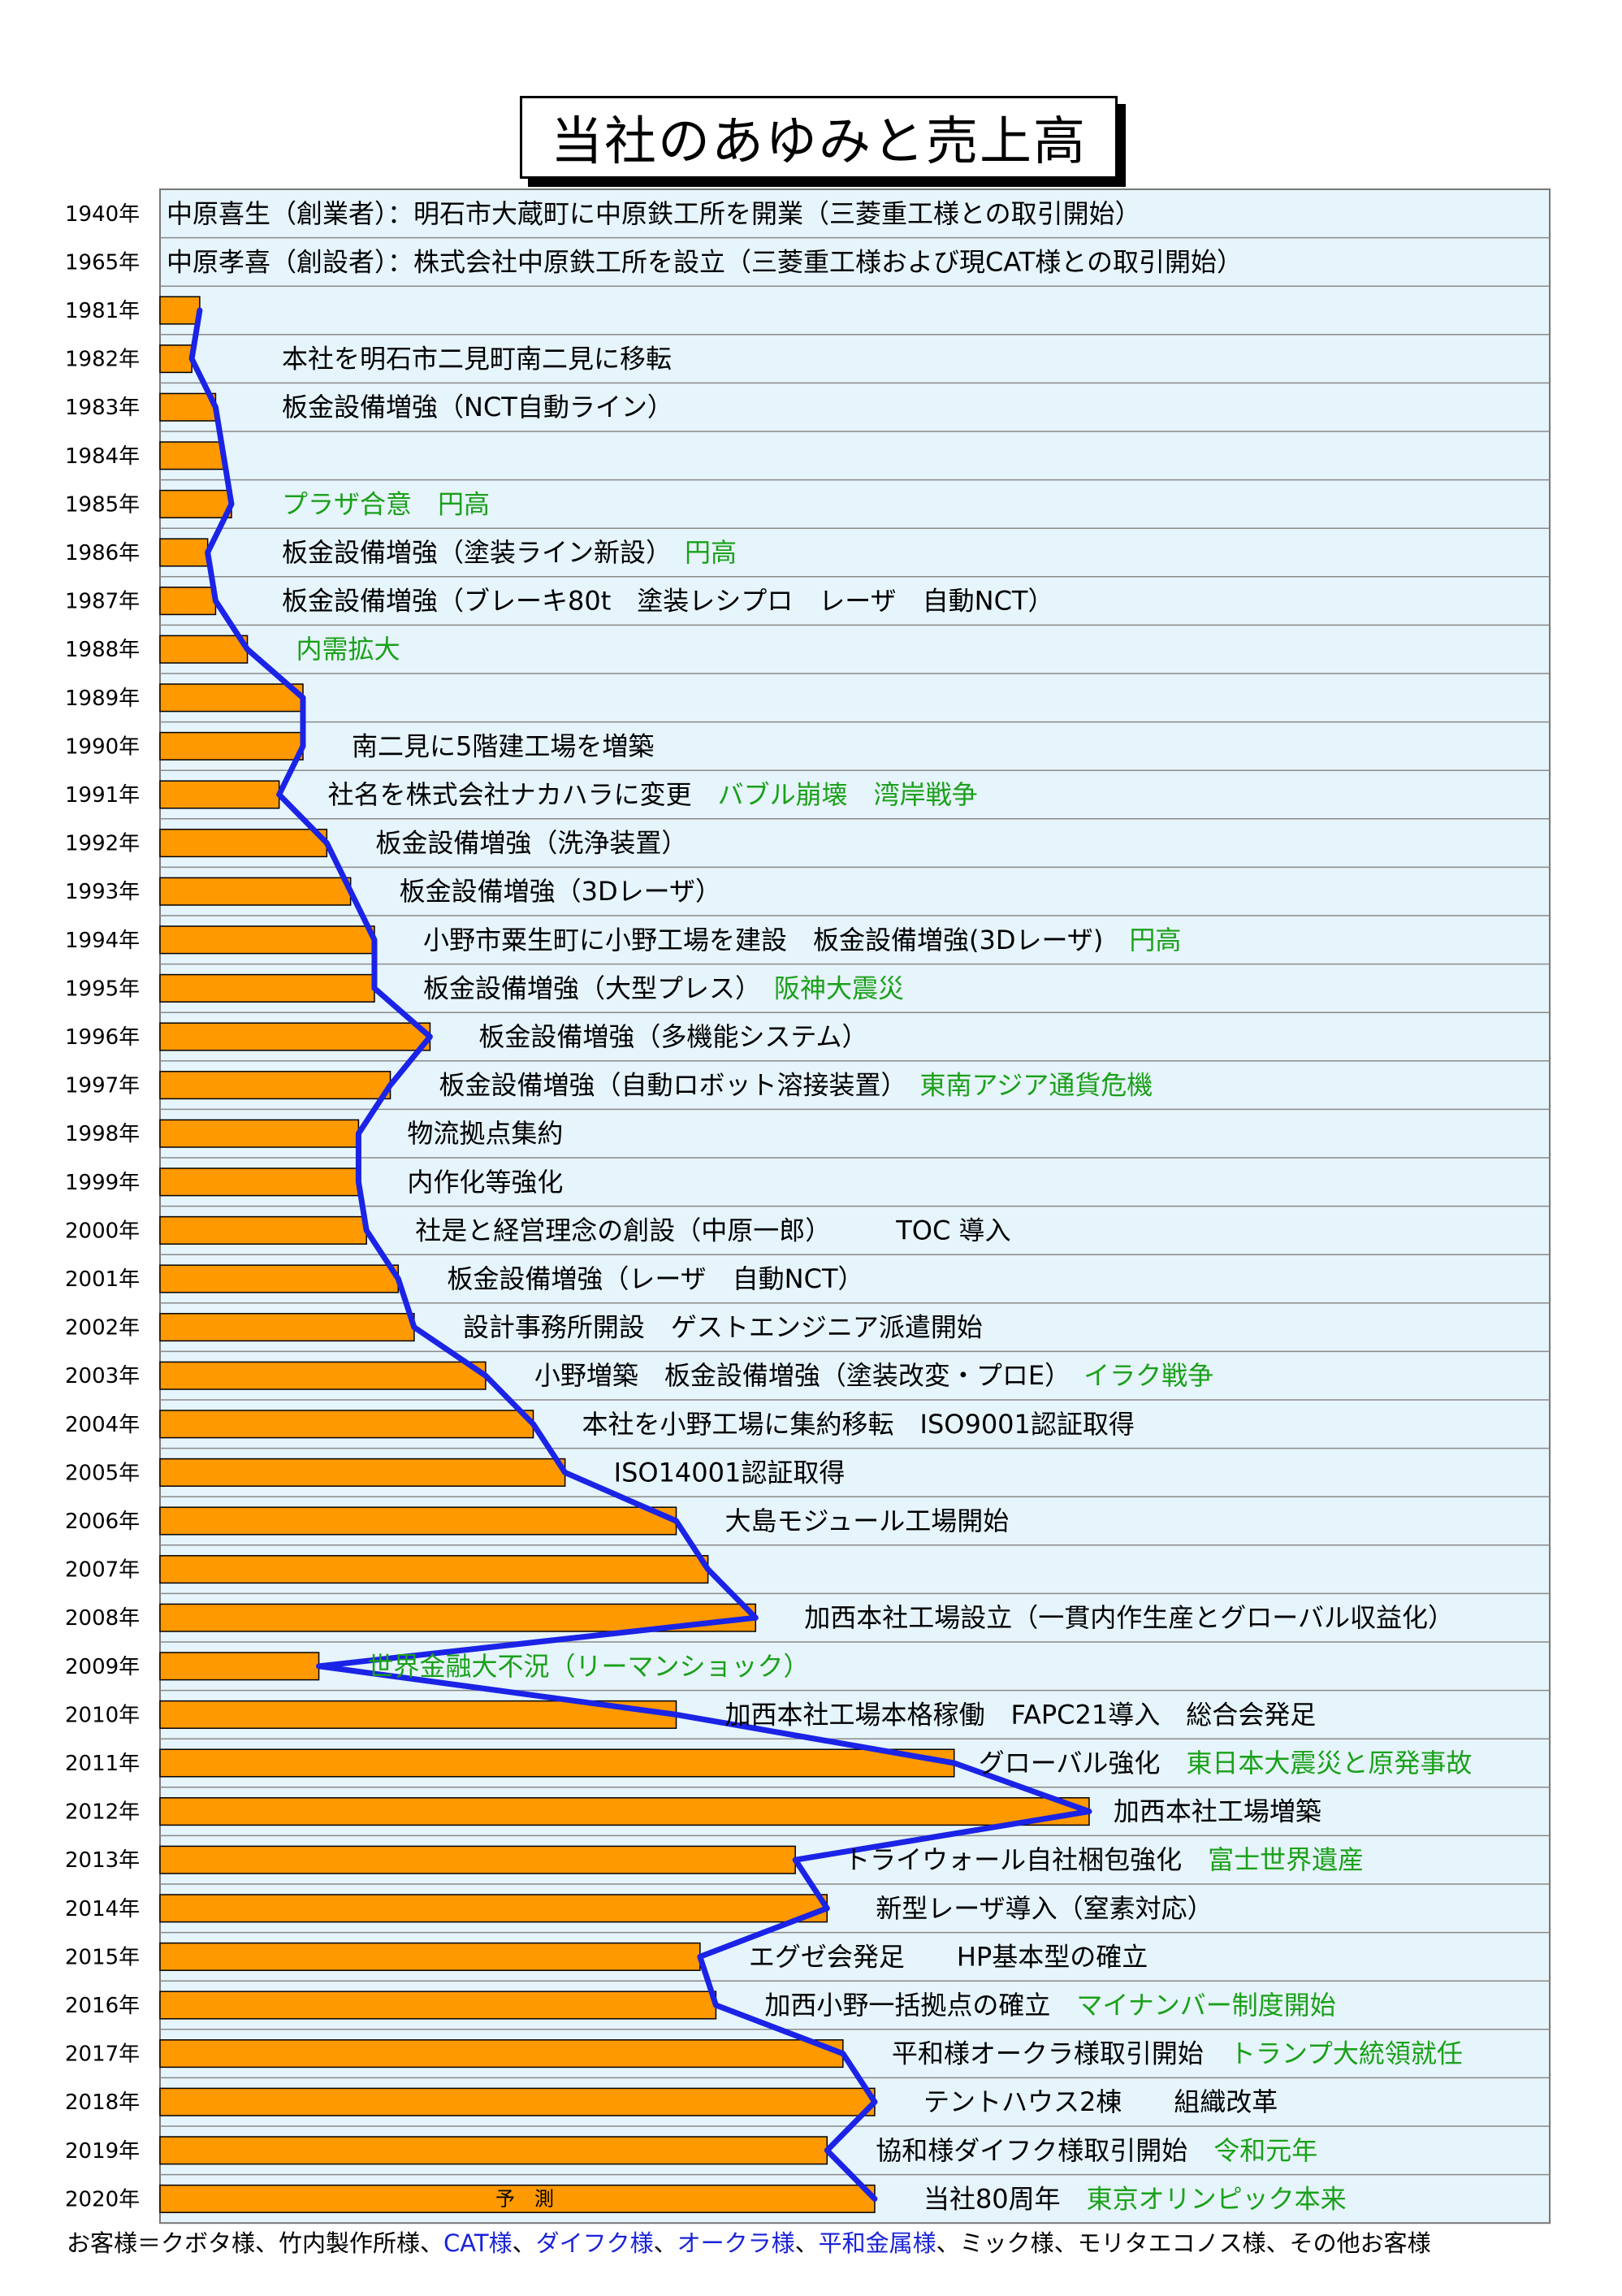 The width and height of the screenshot is (1622, 2296). I want to click on event-text: 内作化等強化, so click(485, 1182).